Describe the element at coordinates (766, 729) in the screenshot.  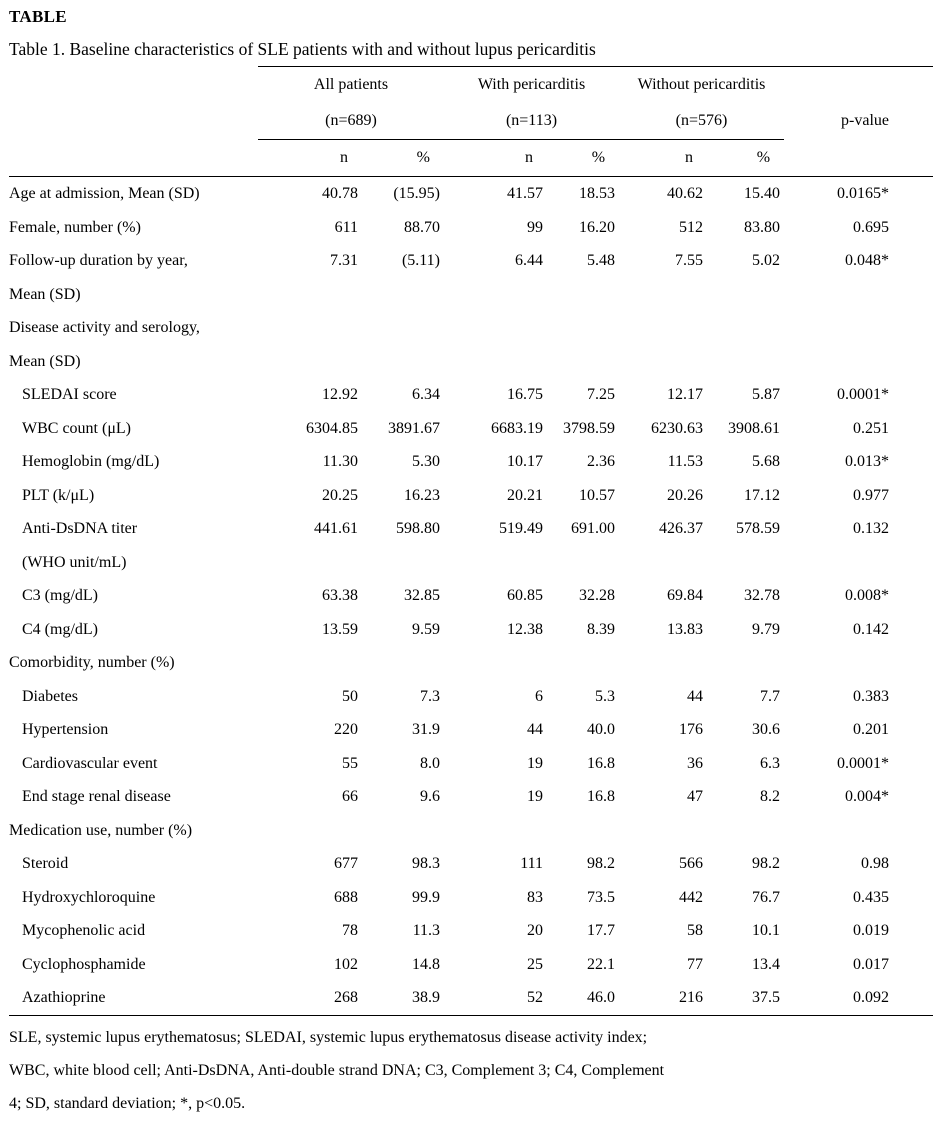
I see `table-cell: 30.6` at that location.